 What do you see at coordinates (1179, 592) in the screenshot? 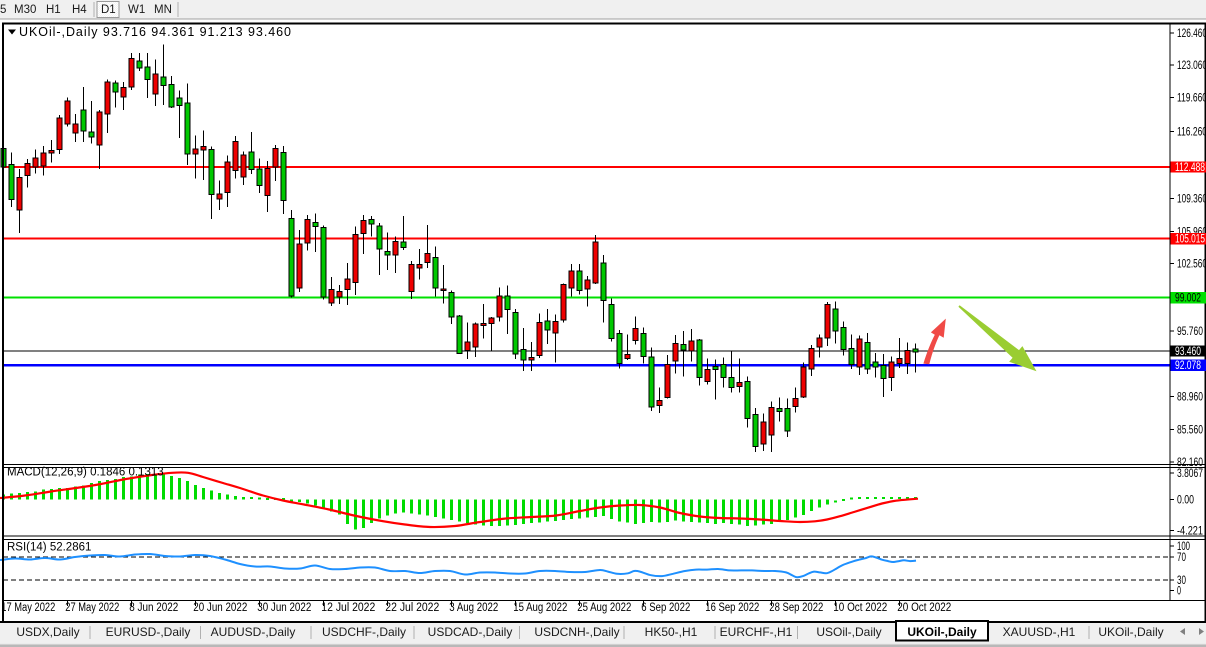
I see `svg-text: 0` at bounding box center [1179, 592].